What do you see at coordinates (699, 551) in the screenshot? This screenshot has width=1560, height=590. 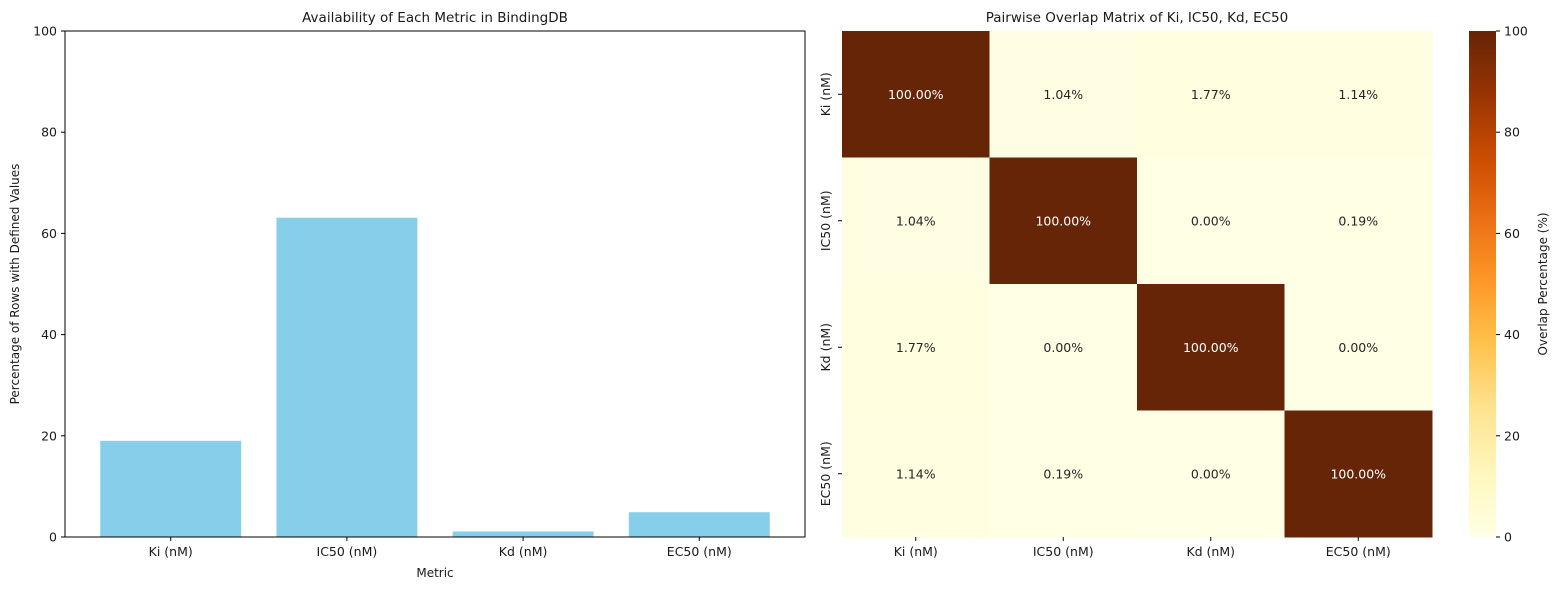 I see `bar-x-tick-label: EC50 (nM)` at bounding box center [699, 551].